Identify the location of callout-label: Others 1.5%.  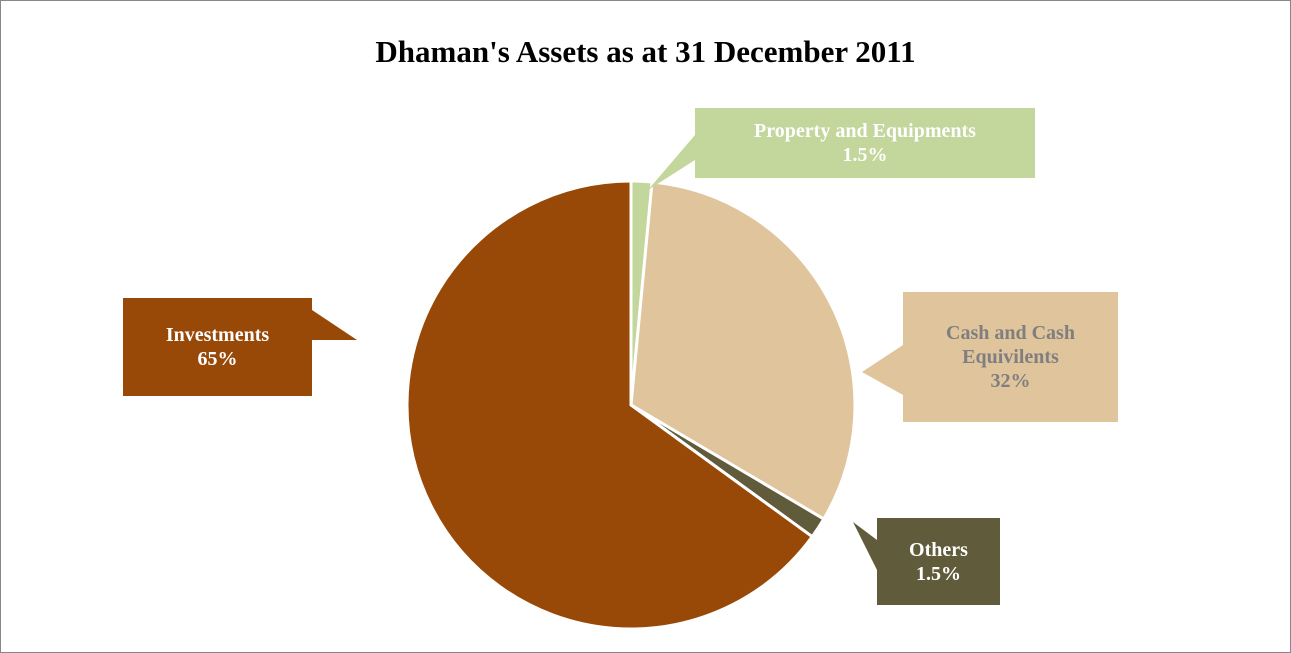
(938, 561).